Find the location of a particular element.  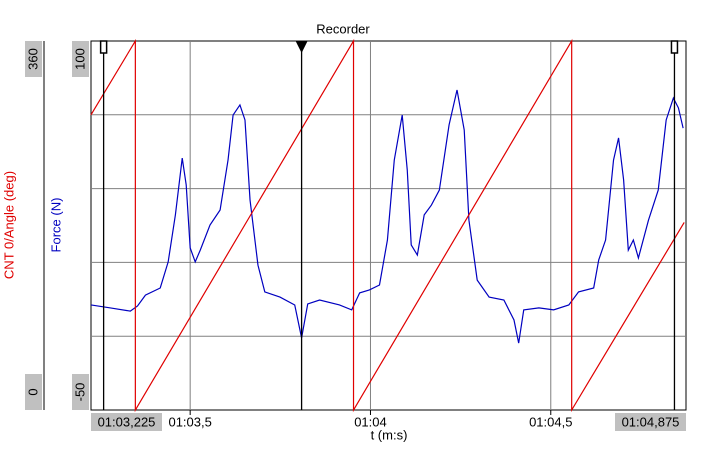

y2-tick-label: 0 is located at coordinates (32, 391).